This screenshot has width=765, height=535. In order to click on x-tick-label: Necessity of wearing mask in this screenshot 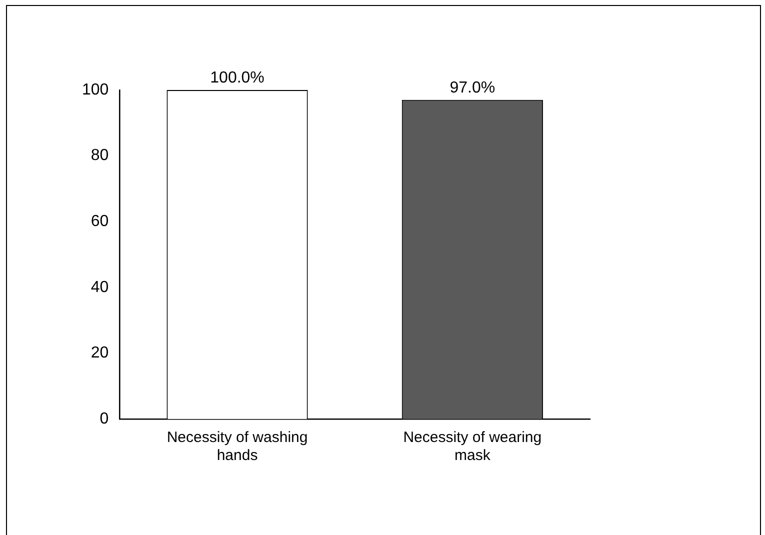, I will do `click(472, 446)`.